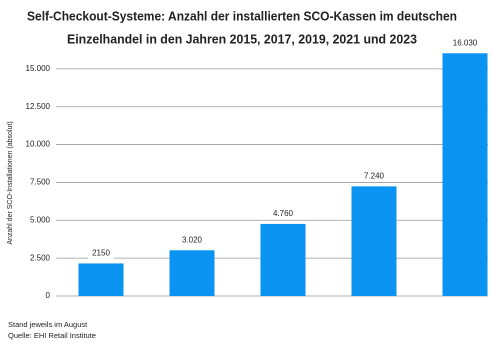 The image size is (495, 356). What do you see at coordinates (48, 295) in the screenshot?
I see `y-tick-label: 0` at bounding box center [48, 295].